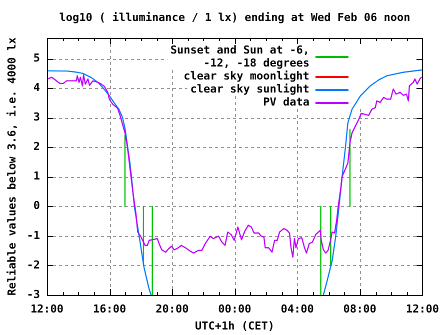 This screenshot has width=447, height=335. I want to click on x-tick-label: 20:00, so click(172, 309).